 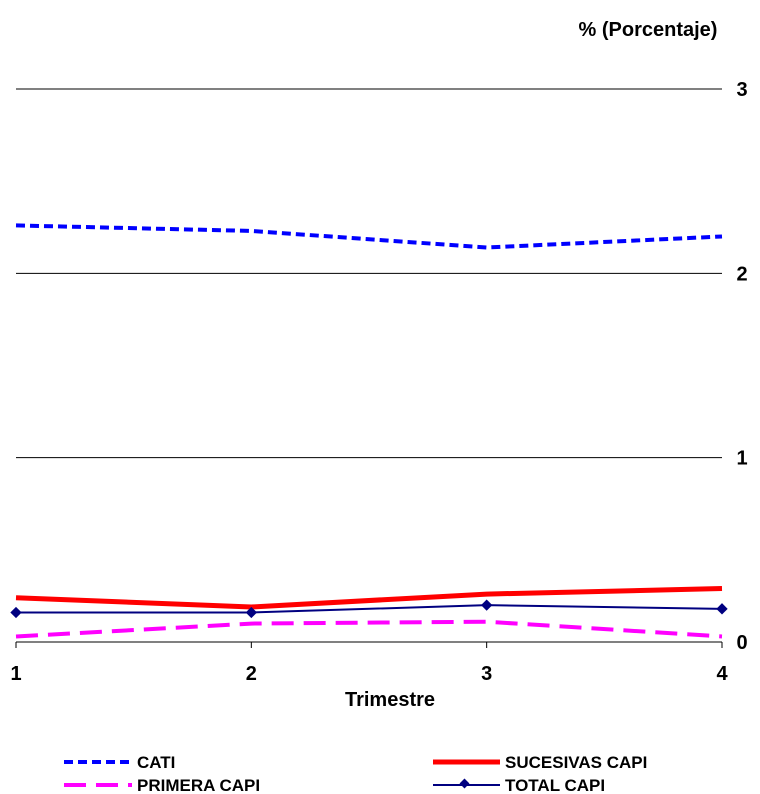 I want to click on legend-label-cati: CATI, so click(x=156, y=762).